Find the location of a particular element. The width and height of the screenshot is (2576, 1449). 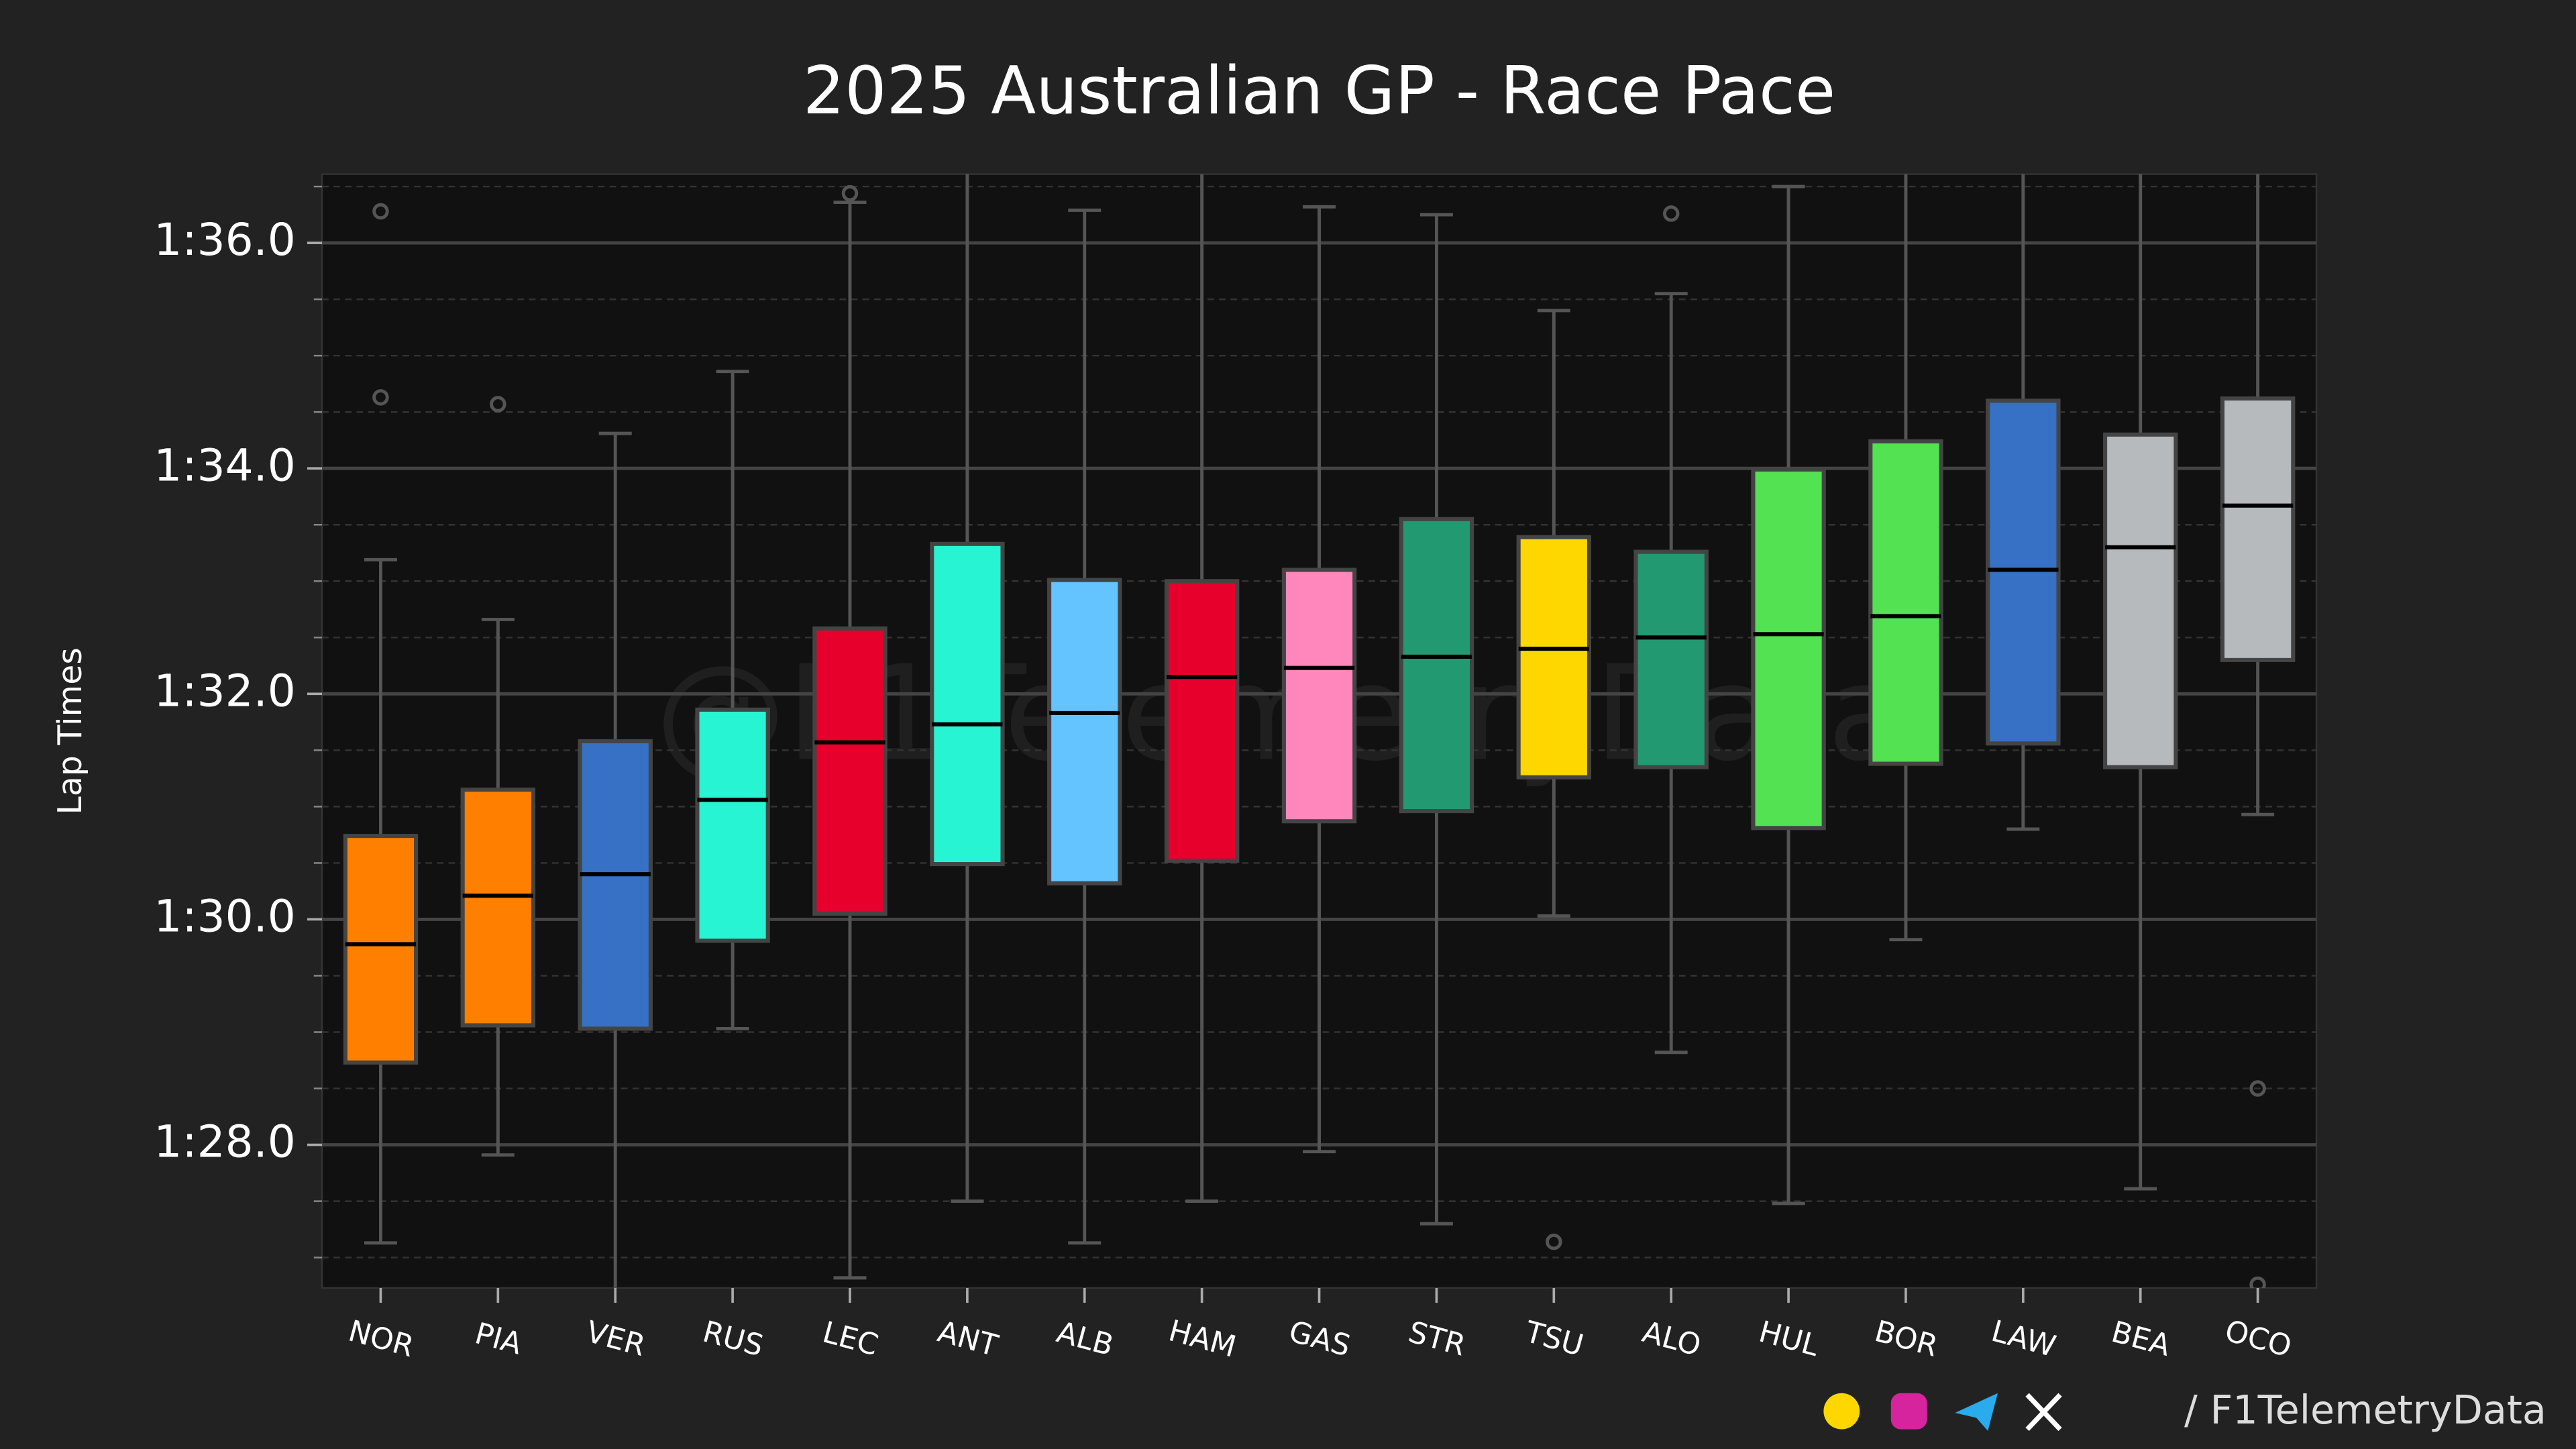

footer: / F1TelemetryData is located at coordinates (2365, 1410).